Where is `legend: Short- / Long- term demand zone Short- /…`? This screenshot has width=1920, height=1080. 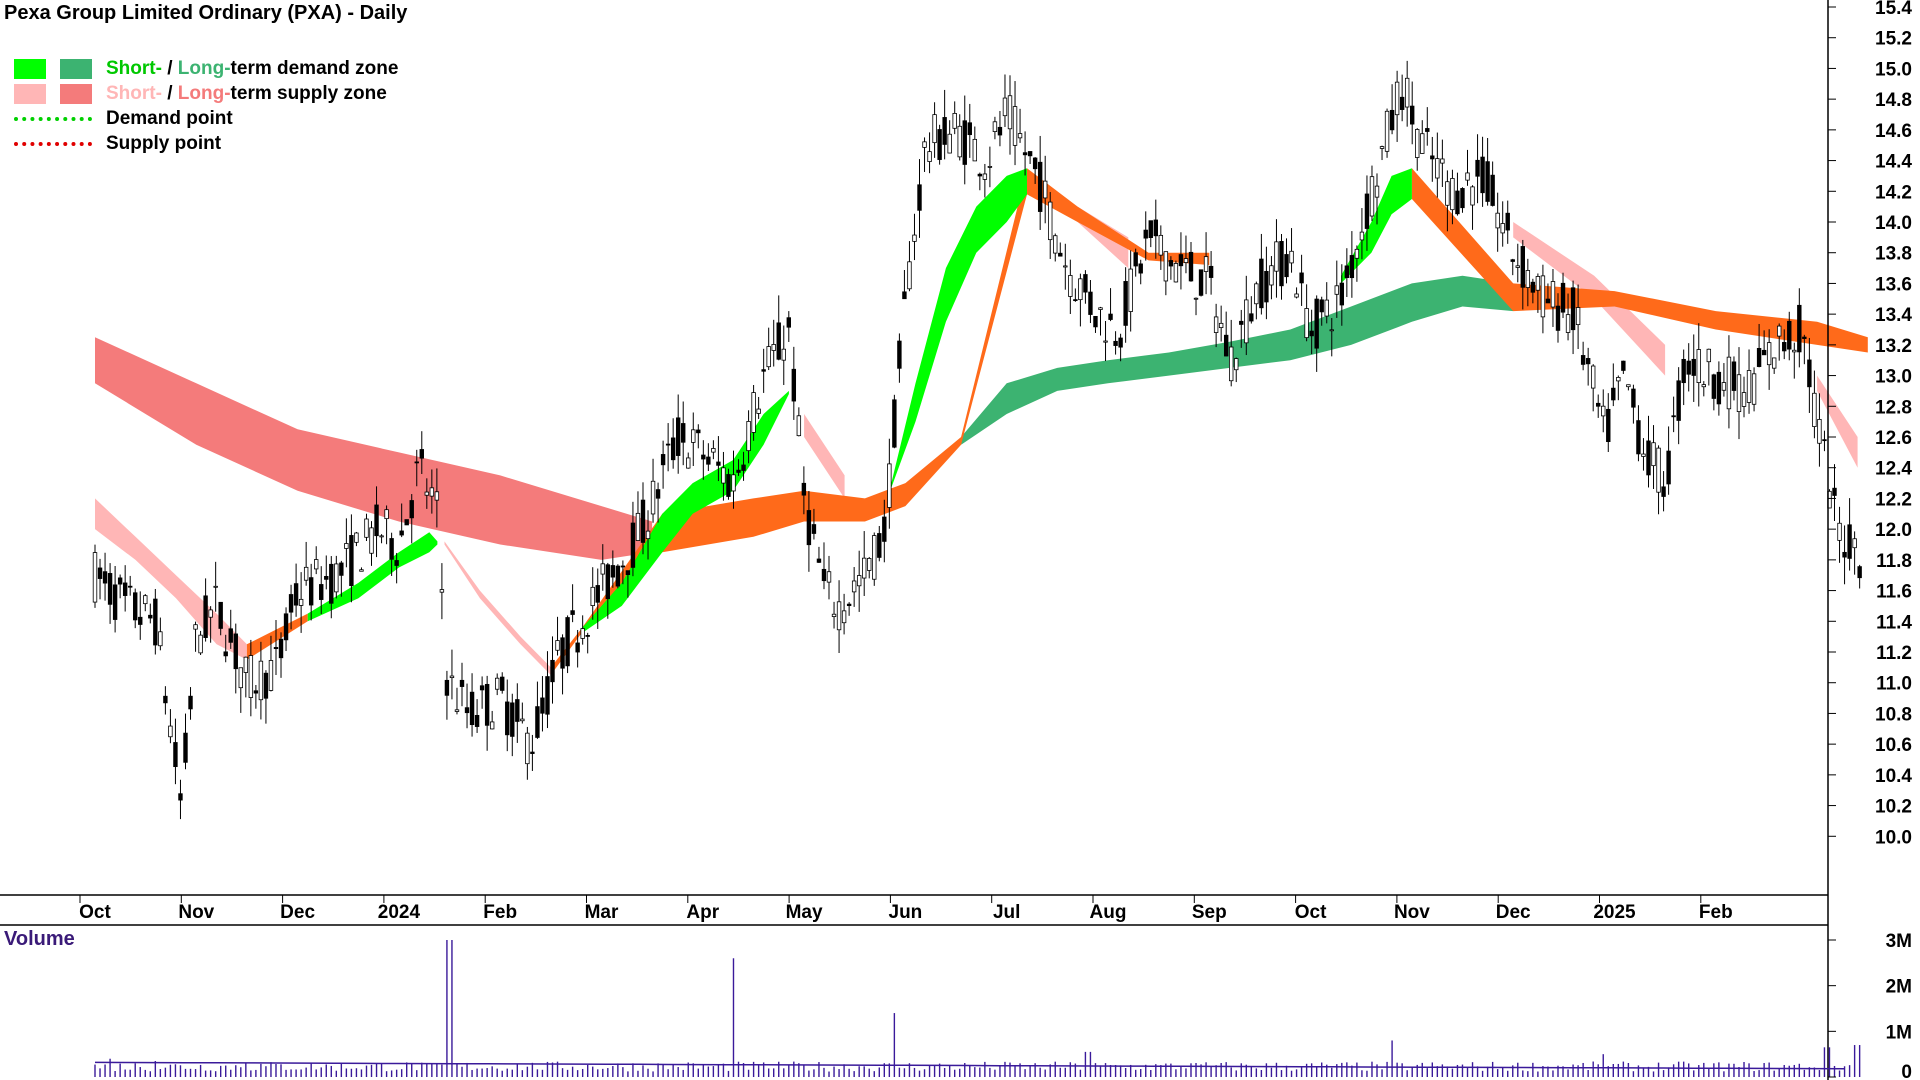 legend: Short- / Long- term demand zone Short- /… is located at coordinates (206, 106).